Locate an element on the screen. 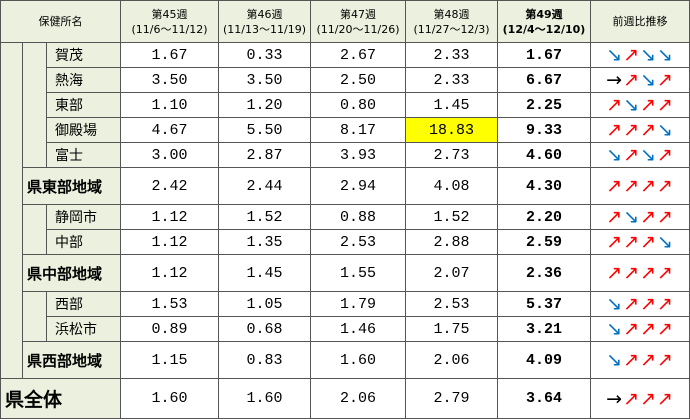 This screenshot has height=420, width=690. area-name: 県全体 is located at coordinates (60, 398).